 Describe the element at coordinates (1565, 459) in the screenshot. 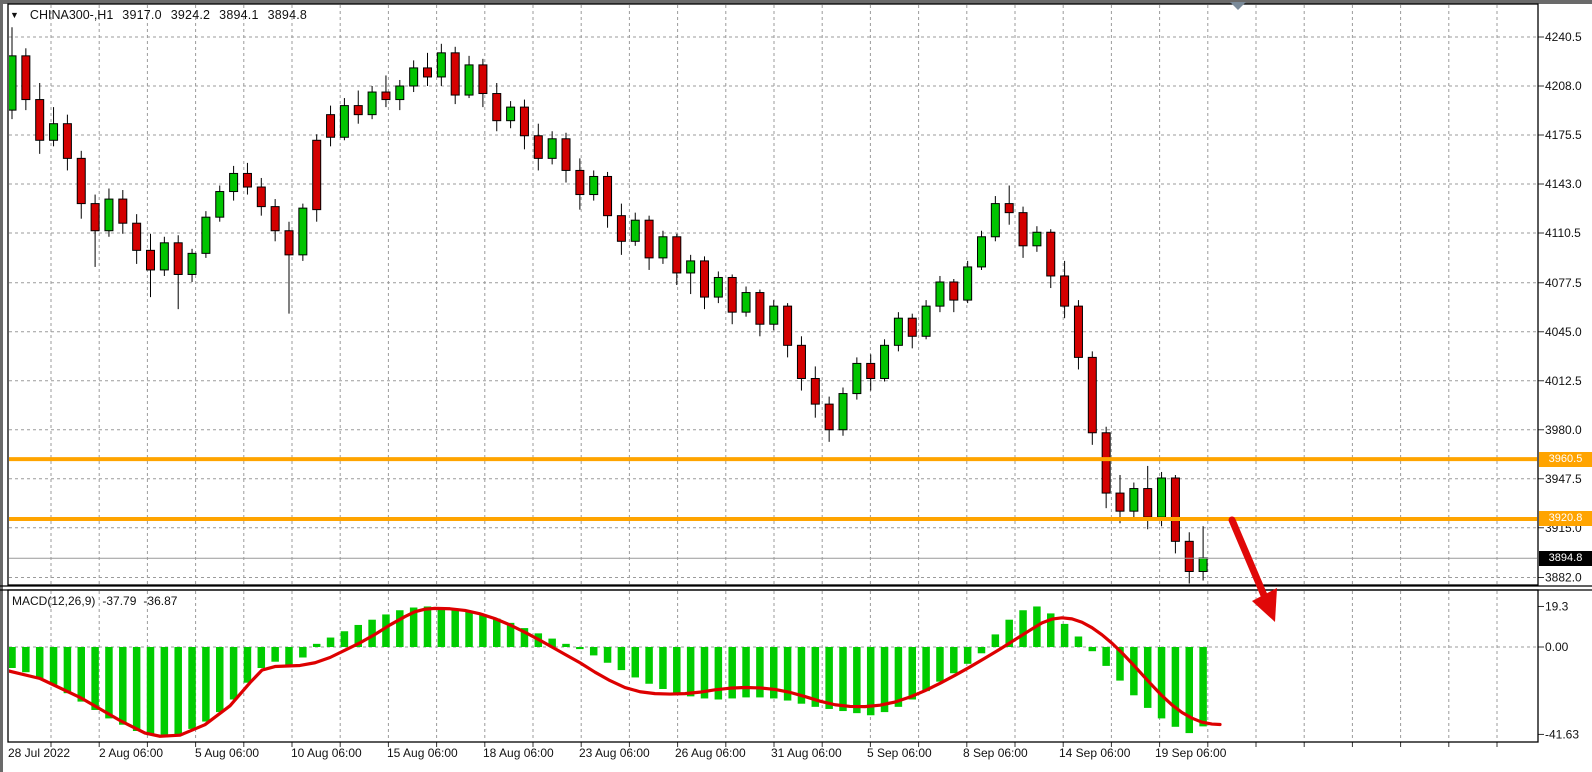

I see `price-badge-upper-orange: 3960.5` at that location.